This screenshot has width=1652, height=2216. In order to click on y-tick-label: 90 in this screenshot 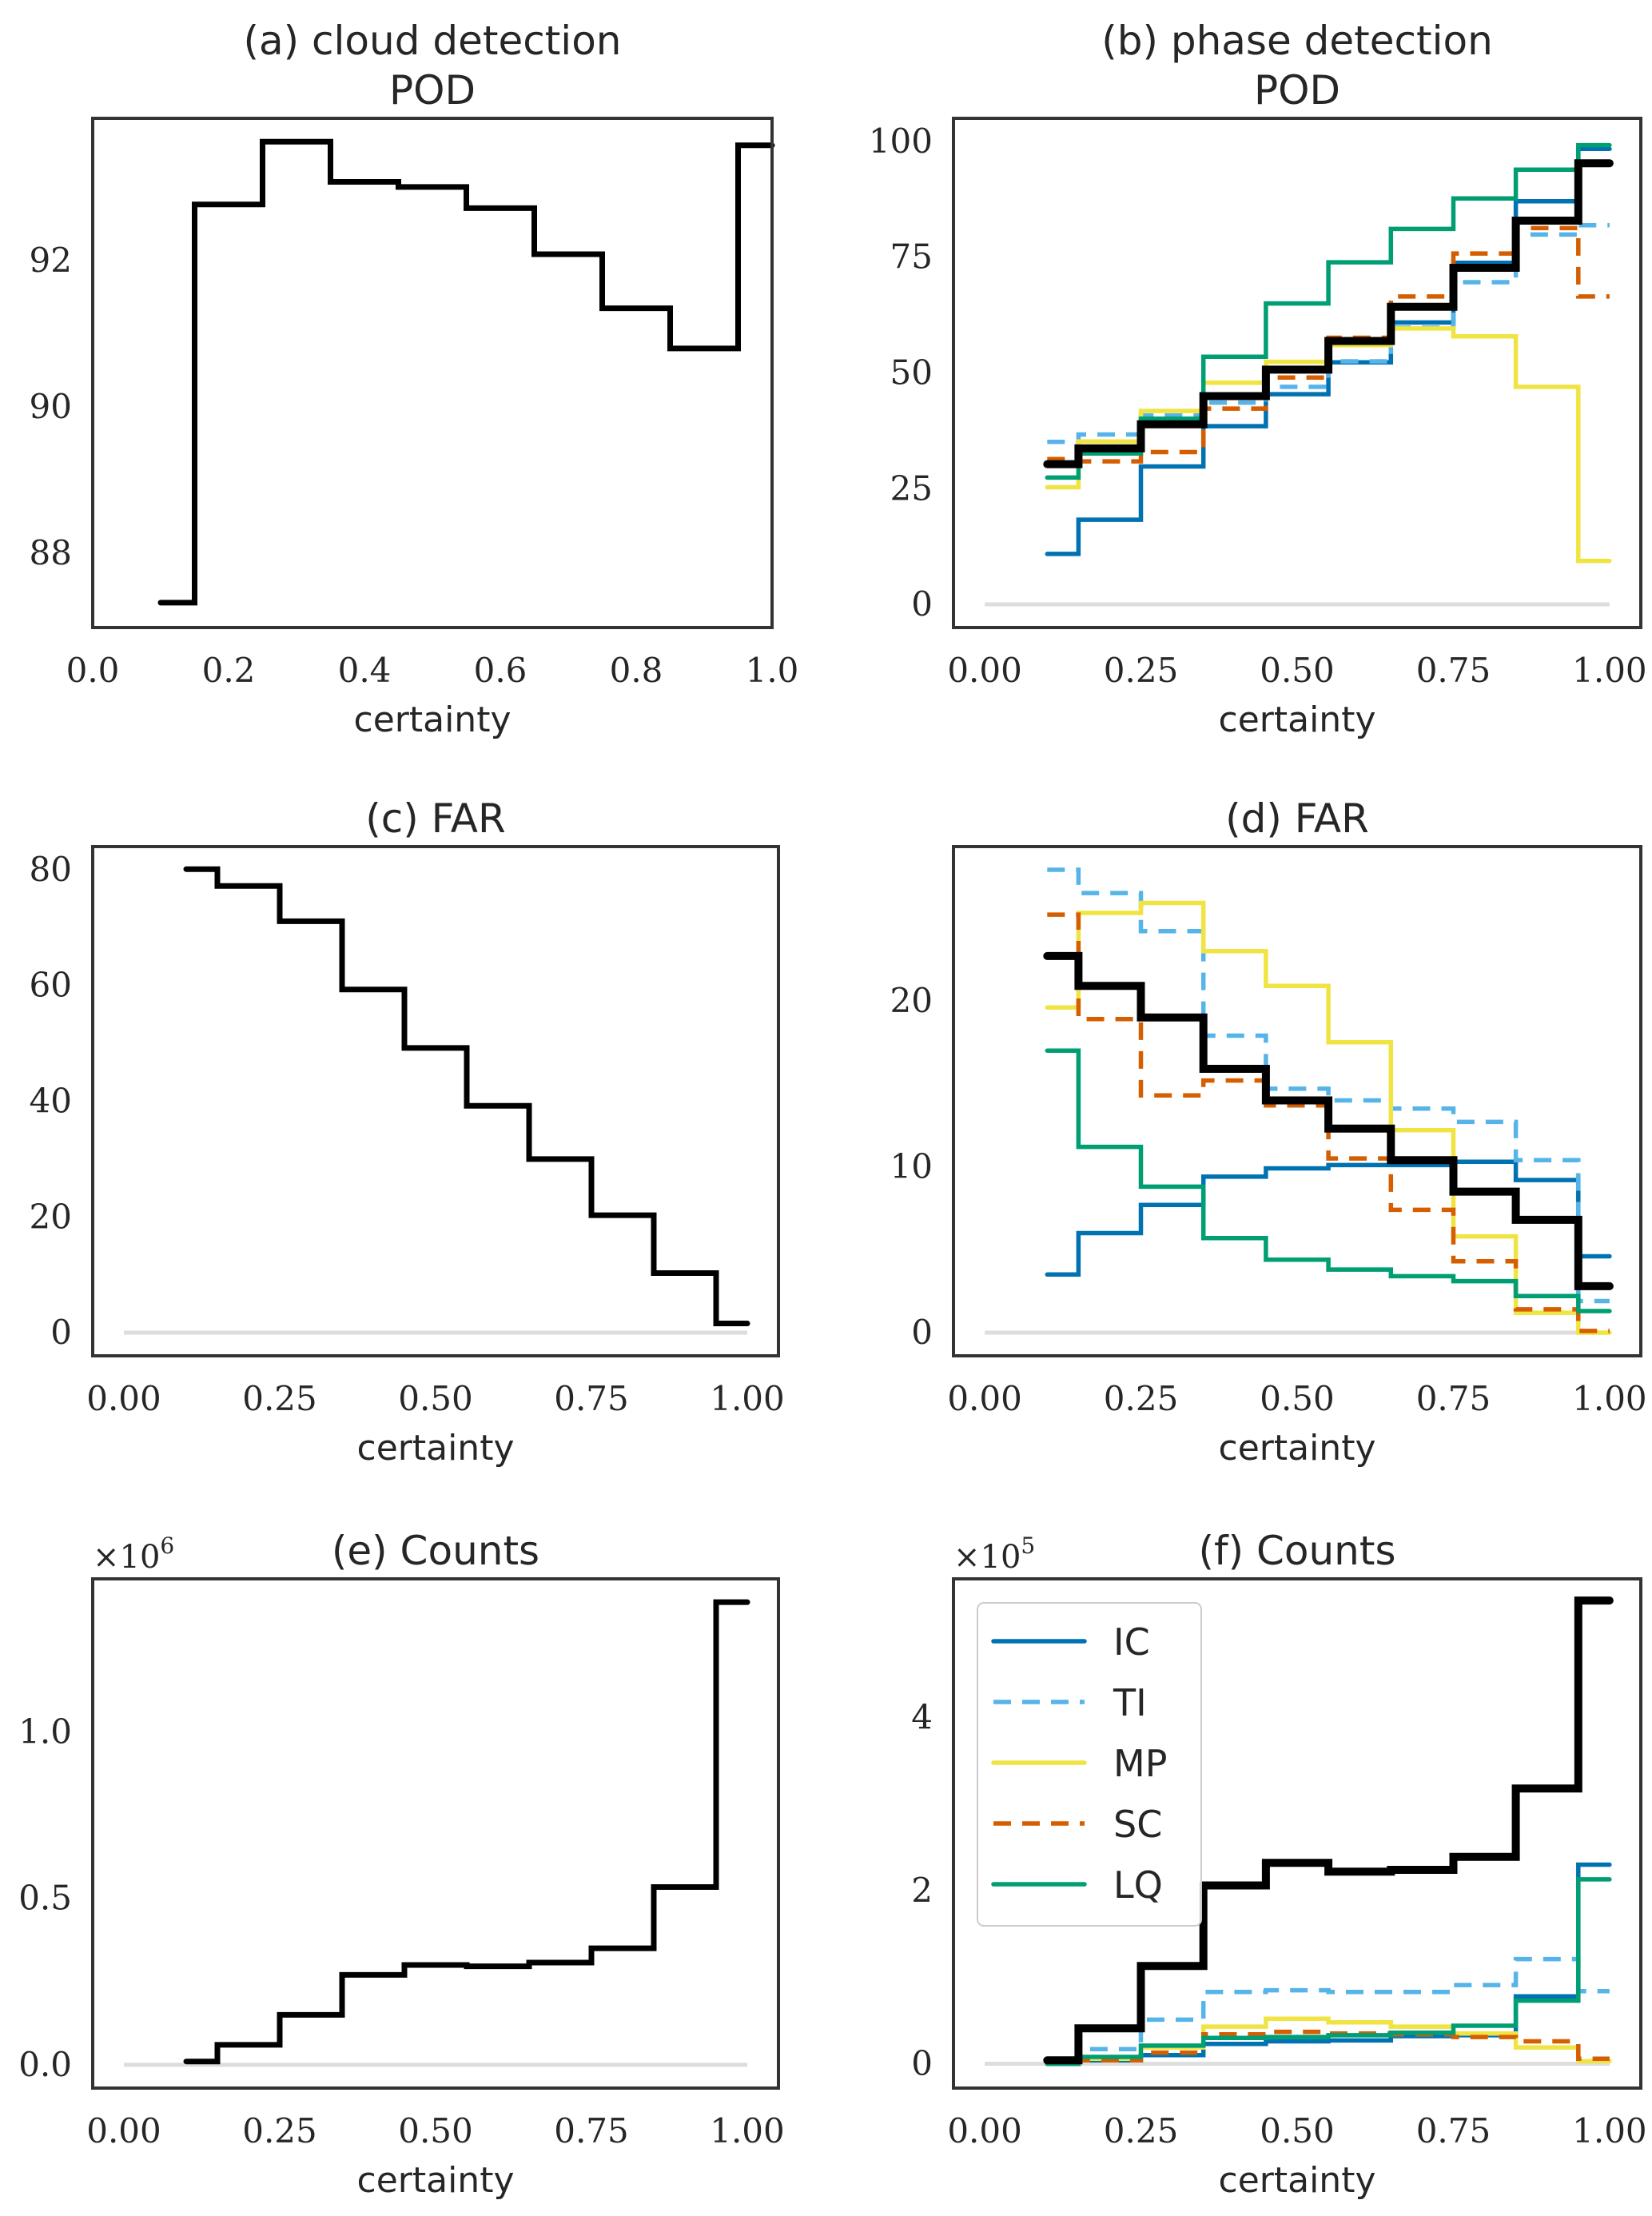, I will do `click(51, 406)`.